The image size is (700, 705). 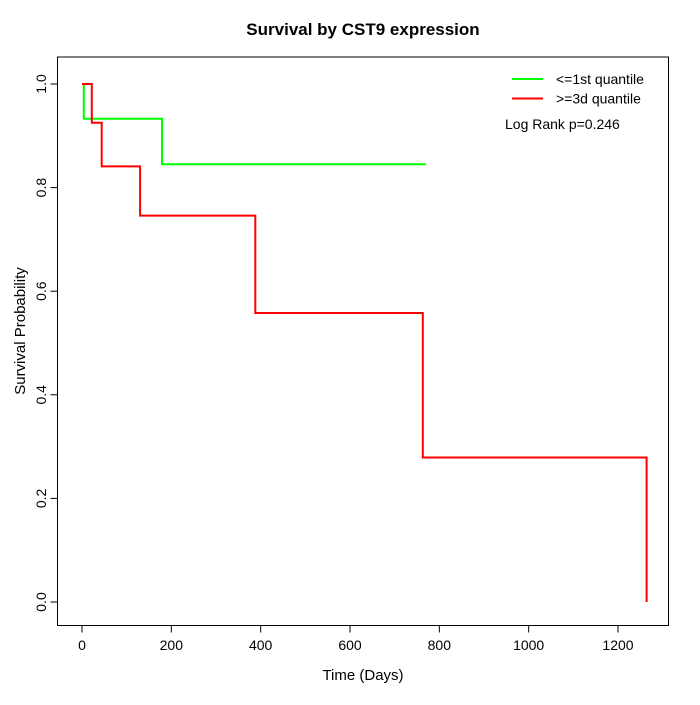 What do you see at coordinates (440, 645) in the screenshot?
I see `x-tick-label: 800` at bounding box center [440, 645].